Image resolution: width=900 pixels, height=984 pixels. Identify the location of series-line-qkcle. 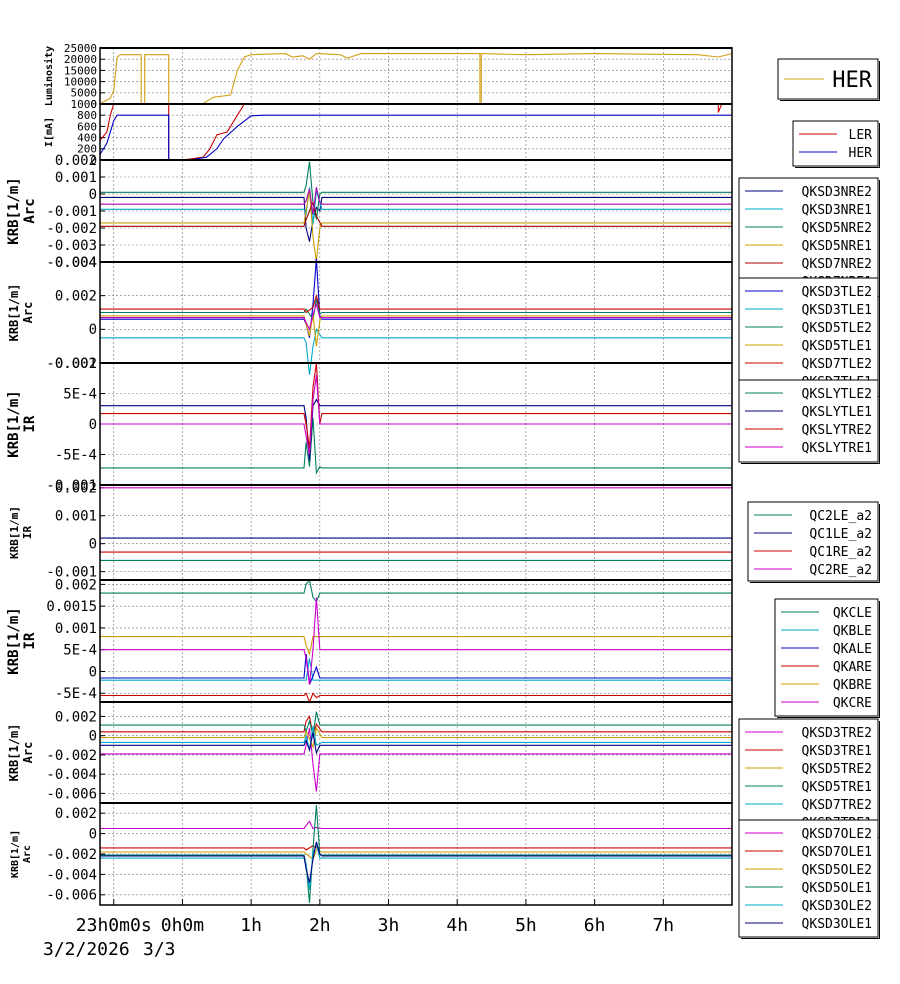
(416, 590).